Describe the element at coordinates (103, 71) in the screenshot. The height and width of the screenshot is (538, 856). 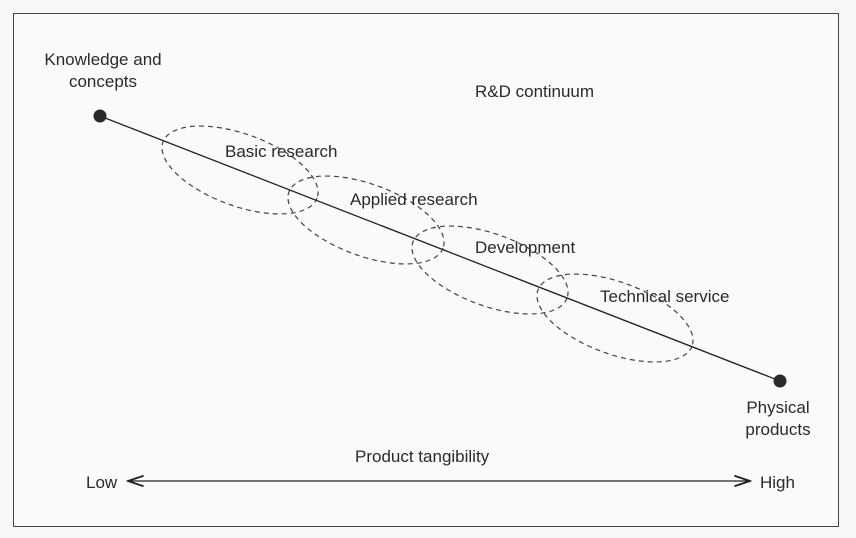
I see `start-label: Knowledge and concepts` at that location.